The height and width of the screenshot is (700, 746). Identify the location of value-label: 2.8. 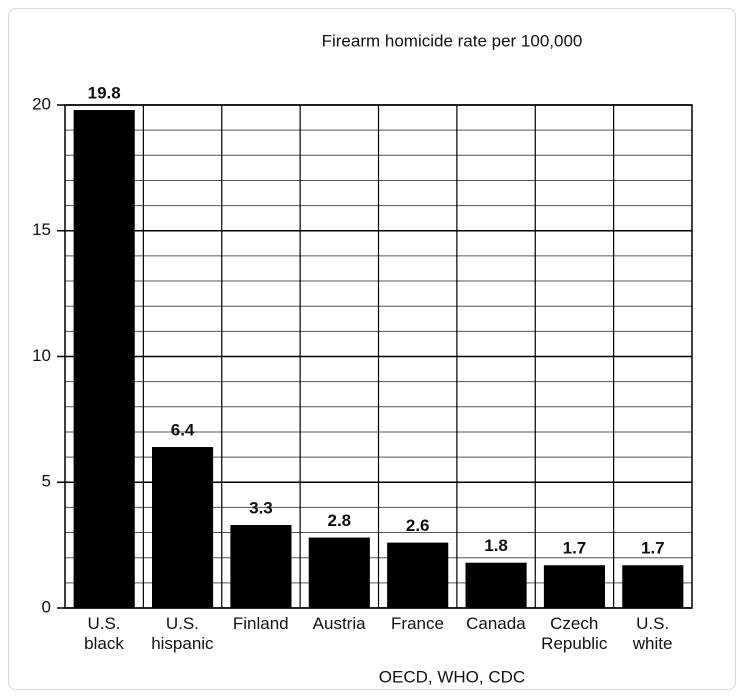
(339, 520).